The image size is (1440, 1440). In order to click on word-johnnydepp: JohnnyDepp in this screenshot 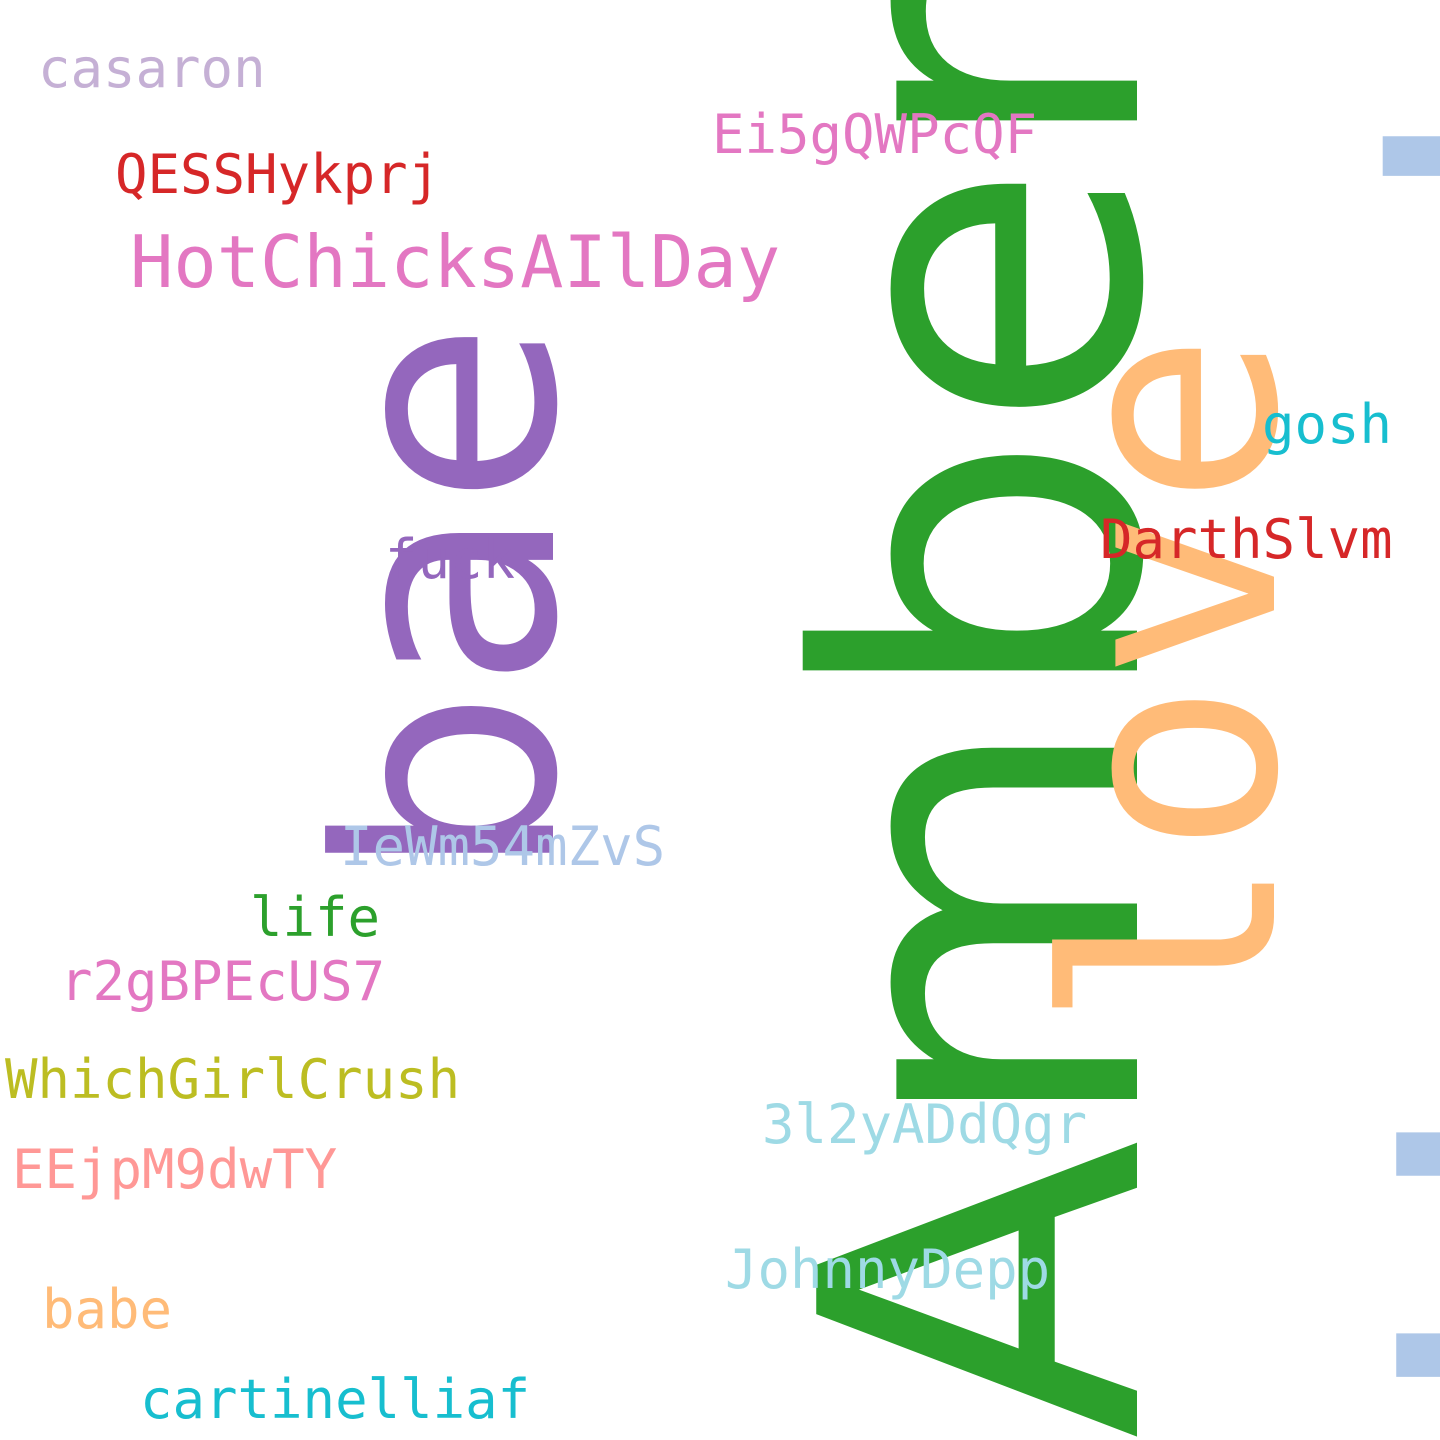, I will do `click(888, 1269)`.